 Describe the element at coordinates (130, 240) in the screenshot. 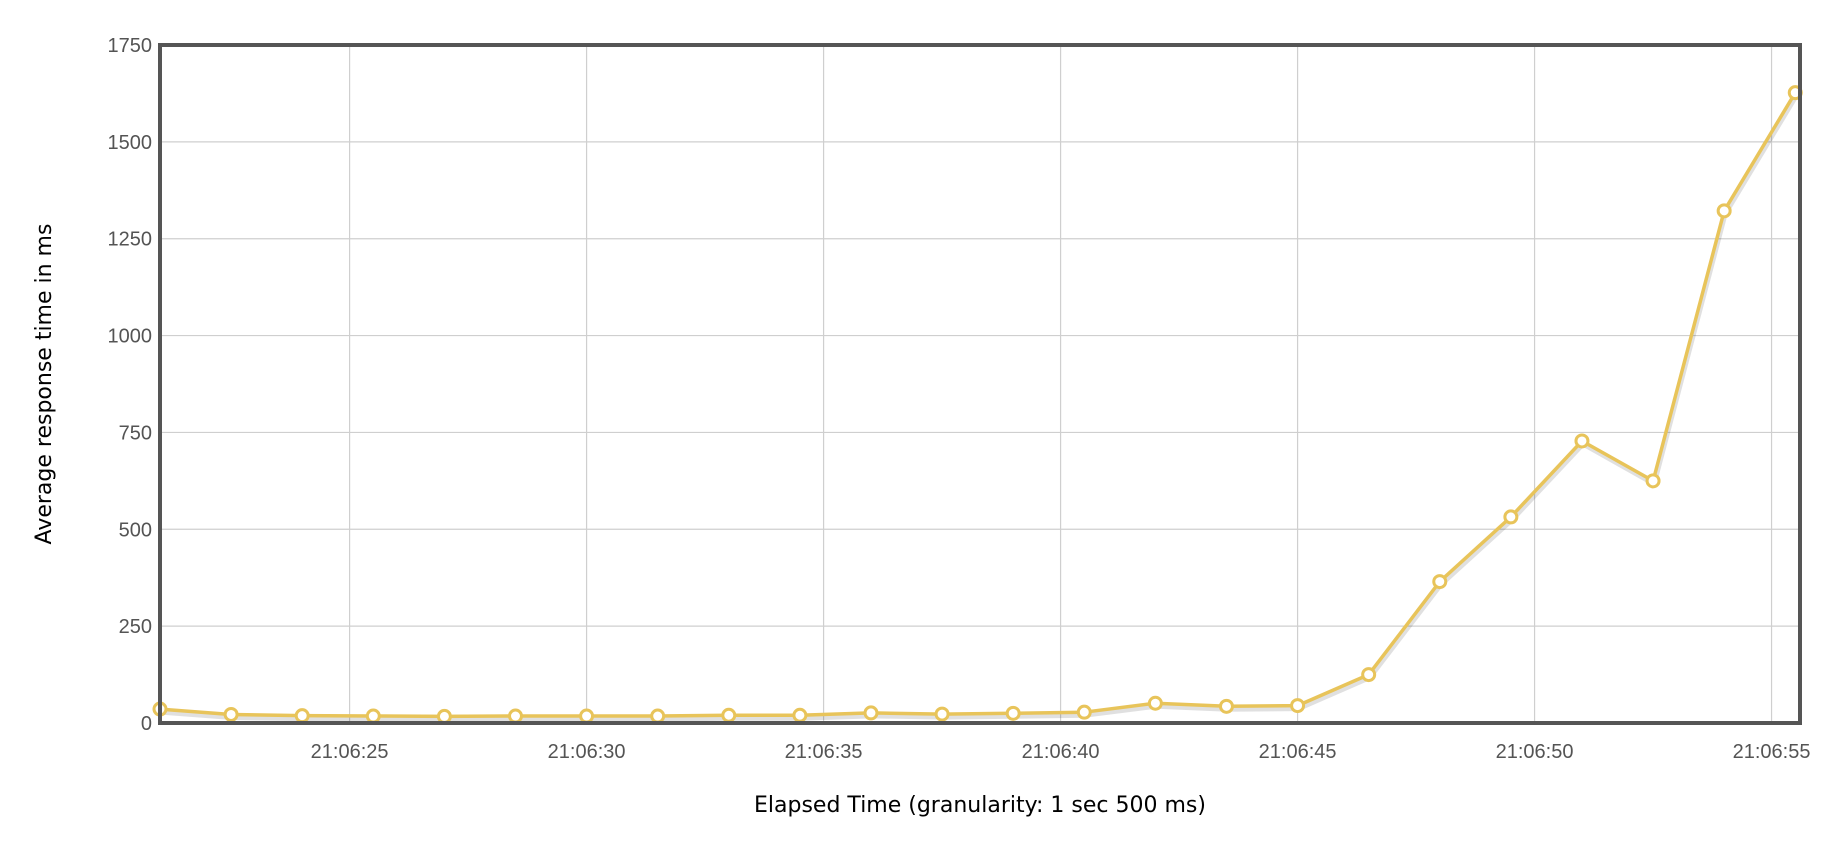

I see `y-tick-label: 1250` at that location.